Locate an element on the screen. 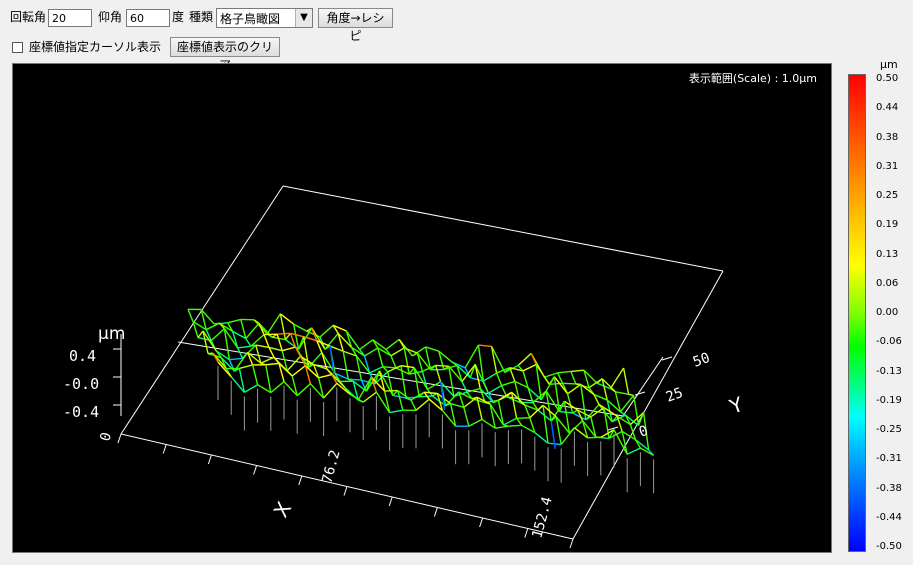 This screenshot has height=565, width=913. cursor-checkbox is located at coordinates (17, 47).